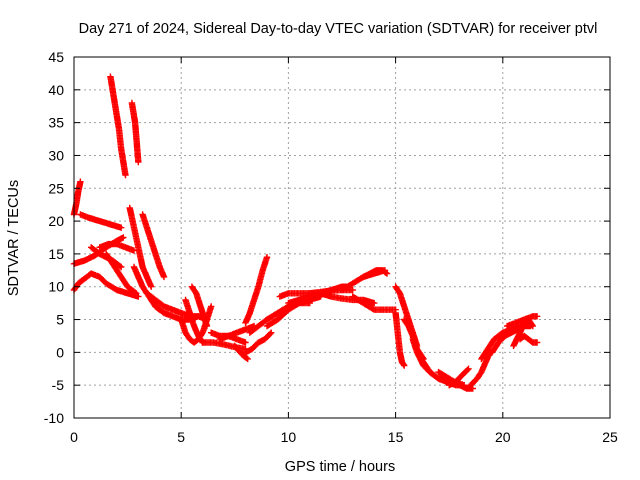 Image resolution: width=640 pixels, height=480 pixels. What do you see at coordinates (56, 155) in the screenshot?
I see `y-tick-label: 30` at bounding box center [56, 155].